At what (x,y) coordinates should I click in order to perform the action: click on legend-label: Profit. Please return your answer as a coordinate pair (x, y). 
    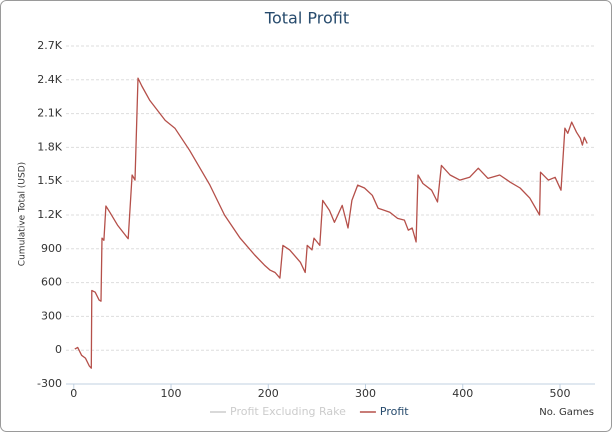
    Looking at the image, I should click on (394, 411).